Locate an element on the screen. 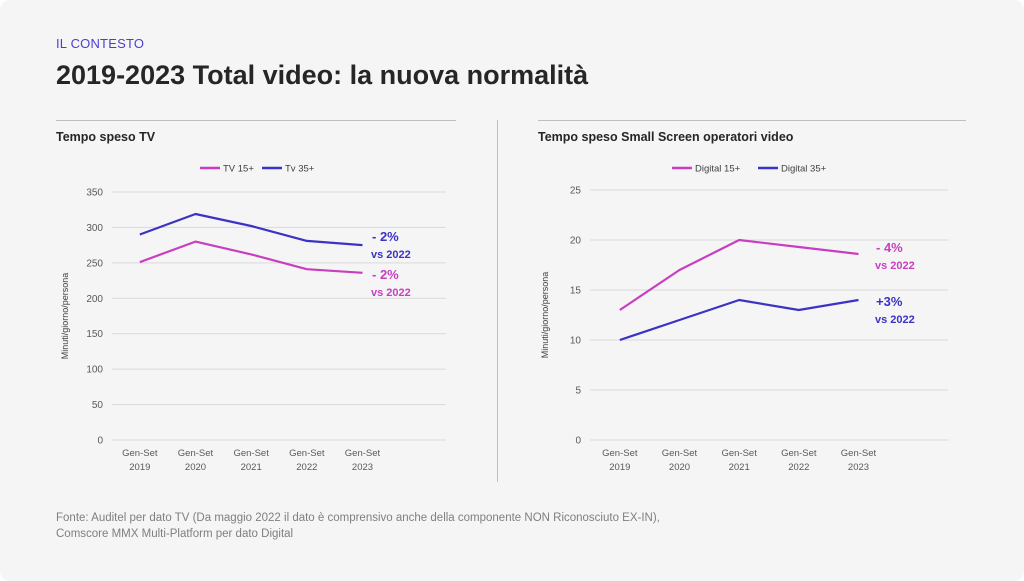 Image resolution: width=1024 pixels, height=581 pixels. vertical-divider is located at coordinates (497, 301).